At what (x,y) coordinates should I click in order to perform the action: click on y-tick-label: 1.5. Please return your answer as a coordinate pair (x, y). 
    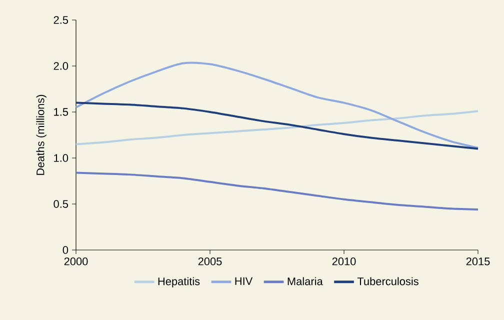
    Looking at the image, I should click on (61, 112).